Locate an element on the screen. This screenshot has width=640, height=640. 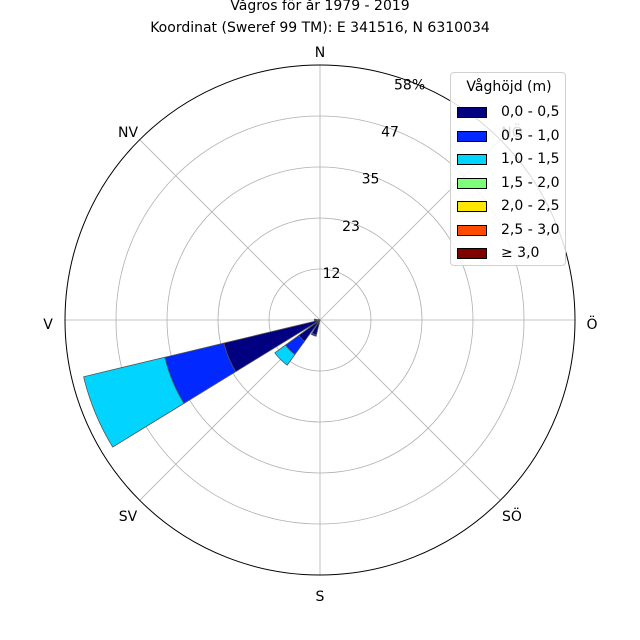
legend-item: ≥ 3,0 is located at coordinates (512, 253).